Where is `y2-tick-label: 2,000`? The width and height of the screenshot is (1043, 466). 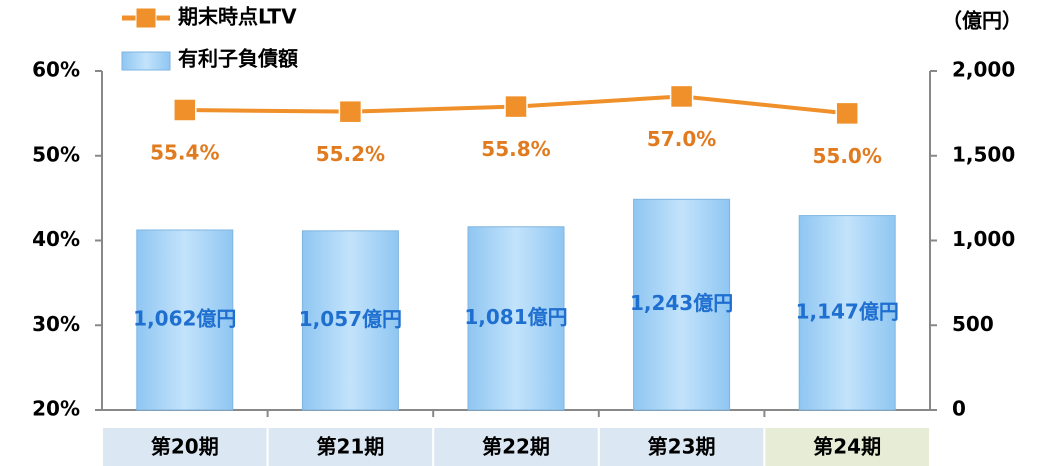 y2-tick-label: 2,000 is located at coordinates (983, 70).